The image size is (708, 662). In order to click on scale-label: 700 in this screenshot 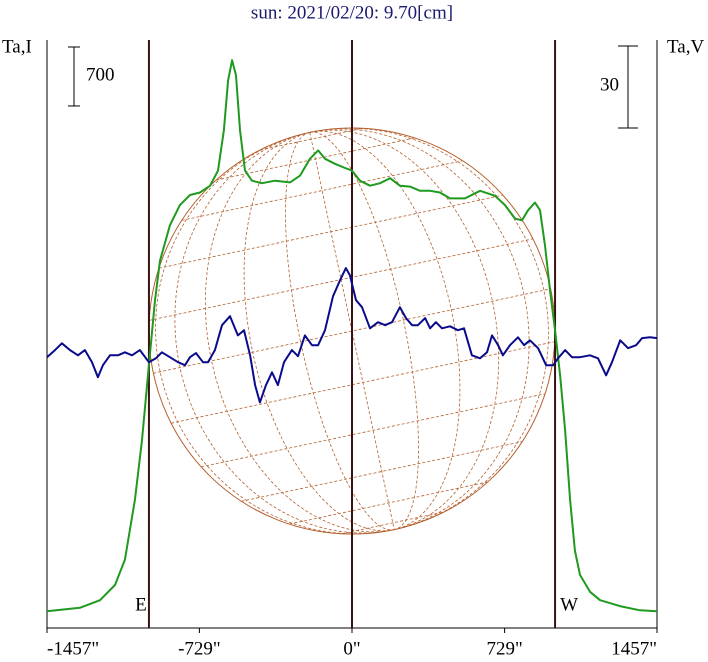, I will do `click(100, 74)`.